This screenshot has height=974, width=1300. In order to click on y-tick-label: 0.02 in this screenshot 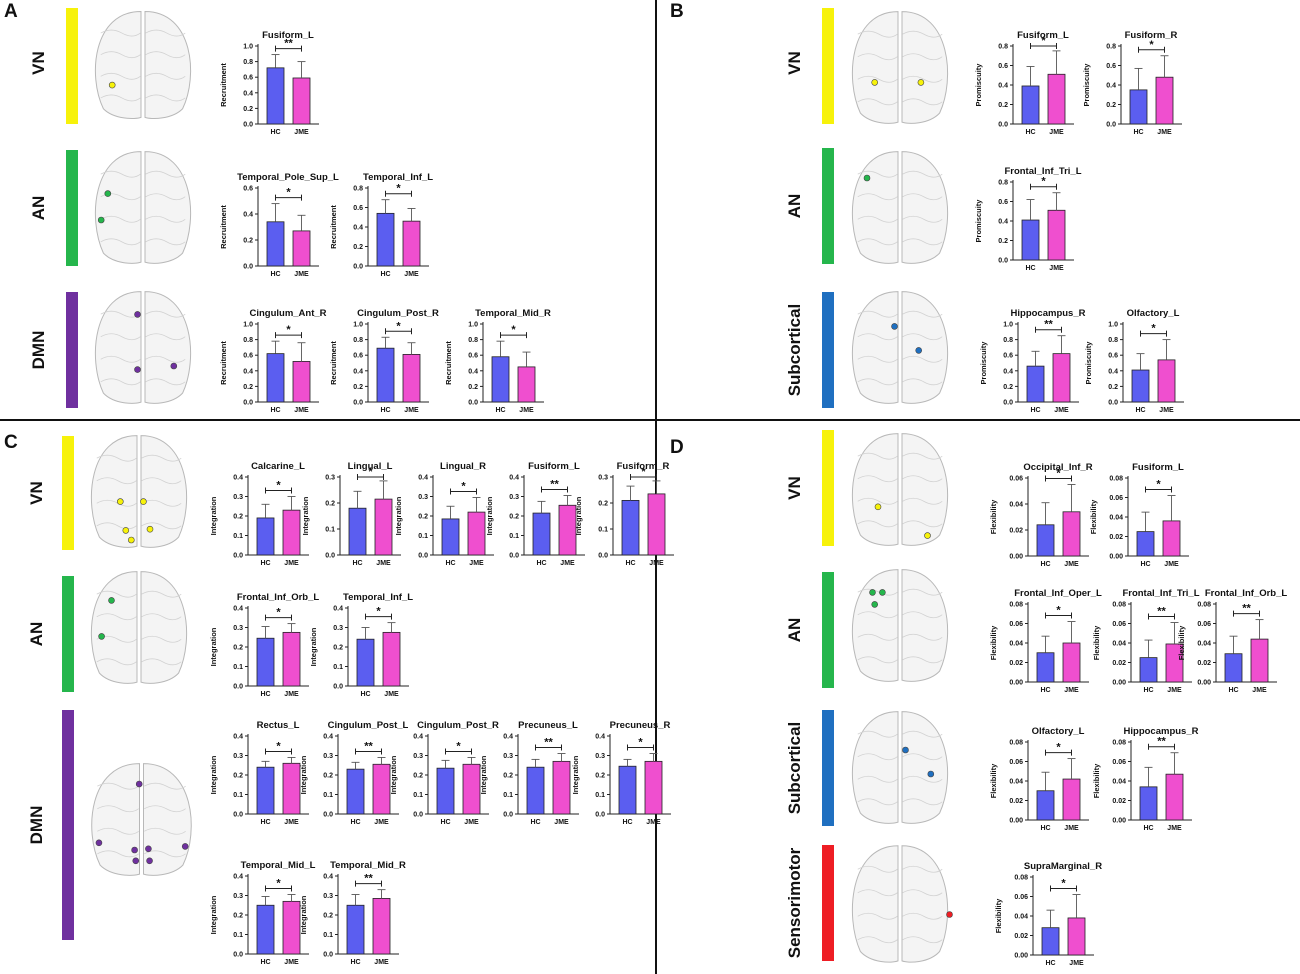, I will do `click(1119, 801)`.